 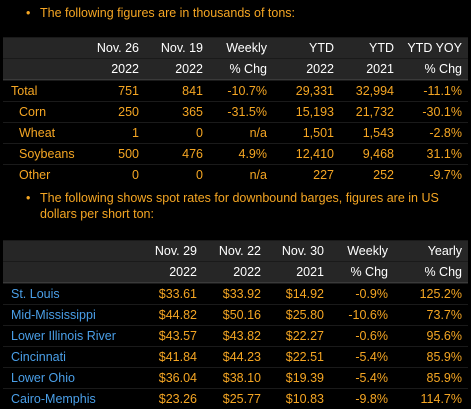 I want to click on table-cell: -10.6%, so click(x=362, y=314).